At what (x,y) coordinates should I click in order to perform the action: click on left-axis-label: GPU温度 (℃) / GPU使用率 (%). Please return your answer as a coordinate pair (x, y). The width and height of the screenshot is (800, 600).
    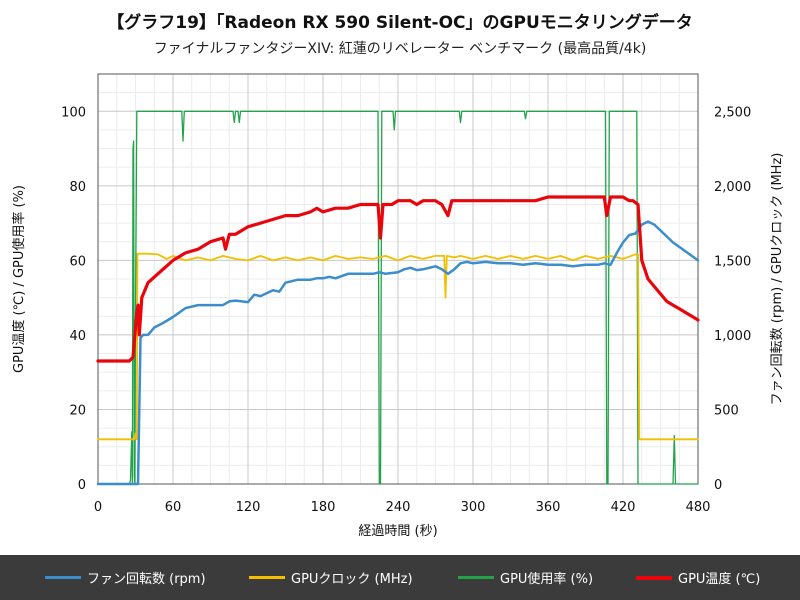
    Looking at the image, I should click on (19, 279).